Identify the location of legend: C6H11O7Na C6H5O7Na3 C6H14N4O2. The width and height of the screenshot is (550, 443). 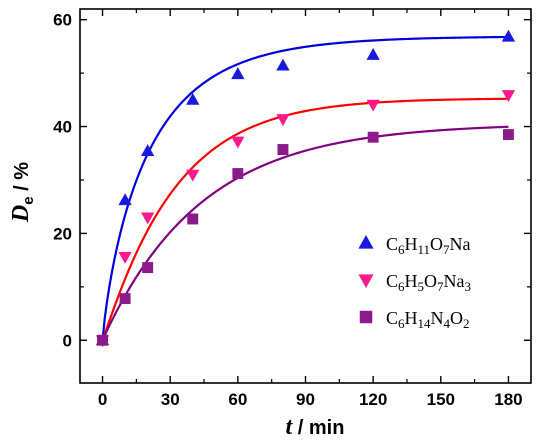
(414, 282).